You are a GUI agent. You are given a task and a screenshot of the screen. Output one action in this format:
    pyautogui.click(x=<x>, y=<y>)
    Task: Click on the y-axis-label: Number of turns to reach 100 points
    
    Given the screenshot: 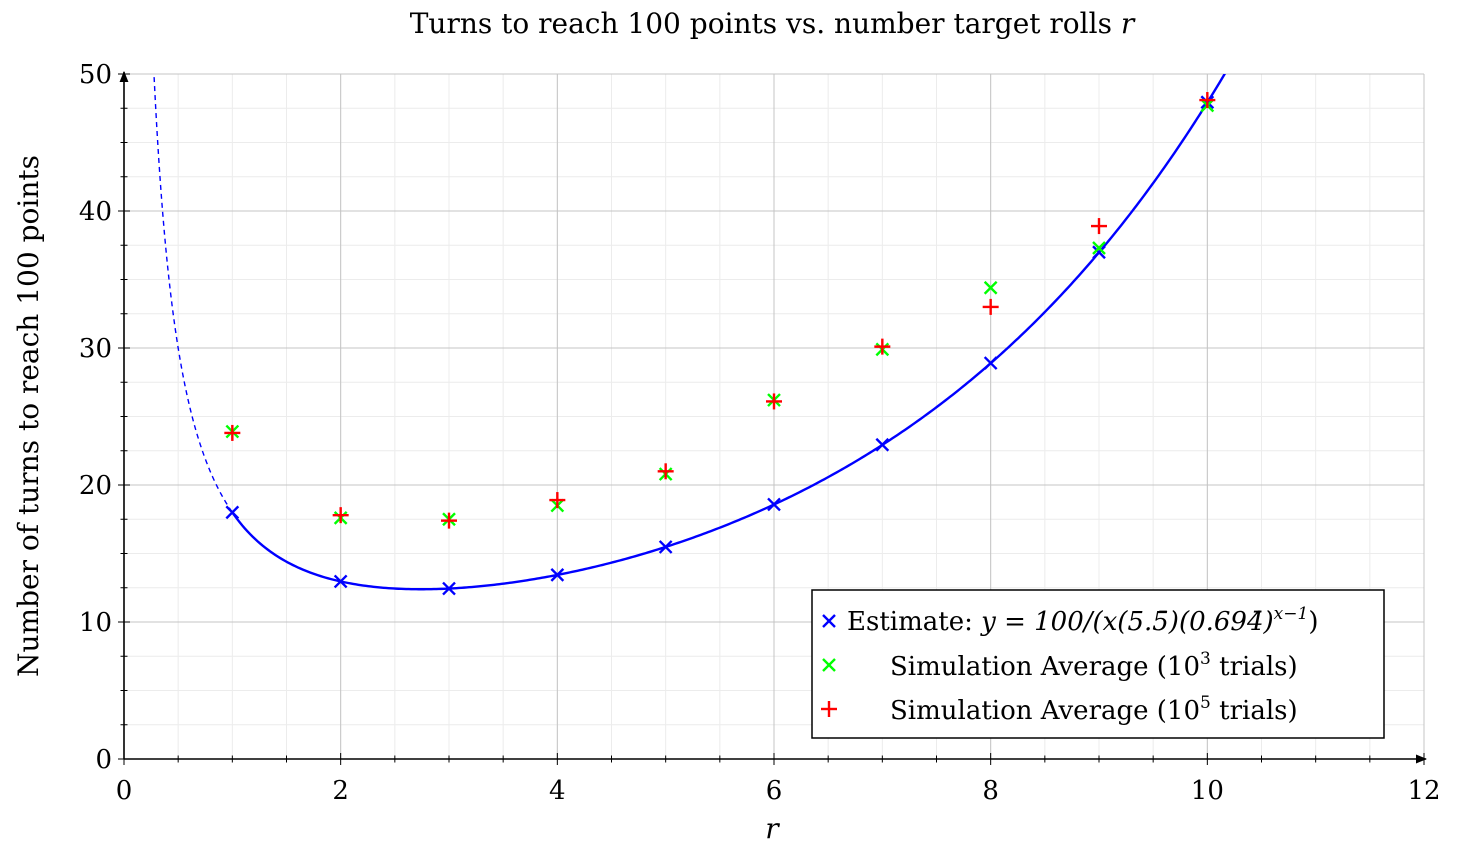 What is the action you would take?
    pyautogui.click(x=28, y=416)
    